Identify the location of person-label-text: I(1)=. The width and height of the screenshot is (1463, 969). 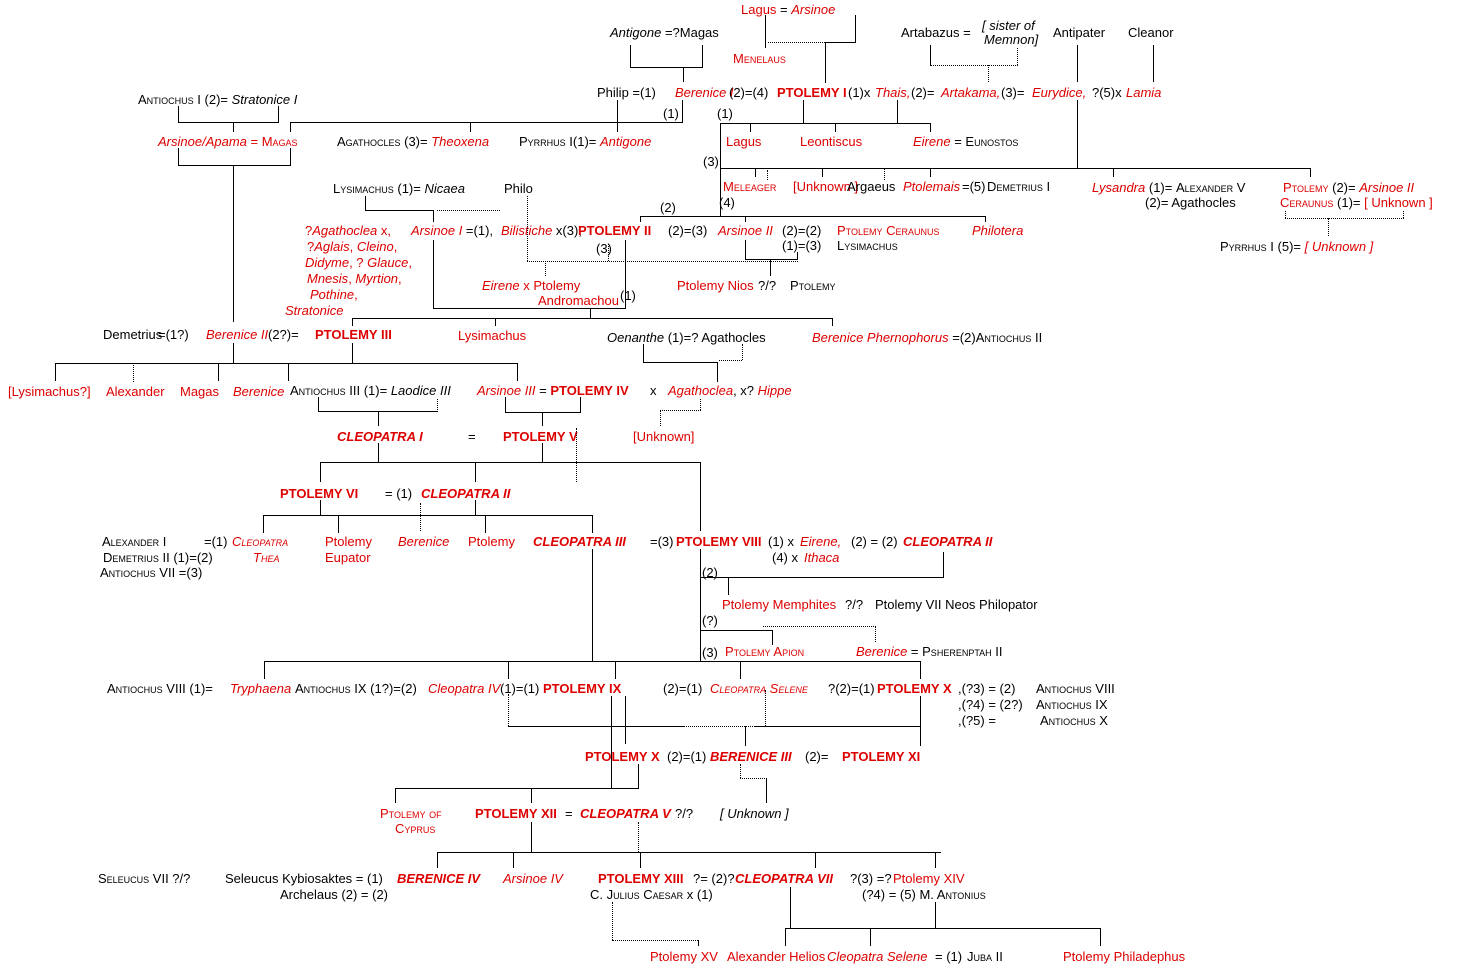
(583, 141).